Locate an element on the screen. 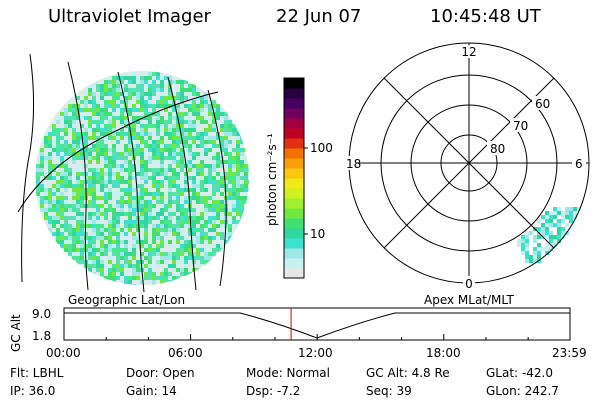 Image resolution: width=600 pixels, height=400 pixels. time-ticks is located at coordinates (296, 337).